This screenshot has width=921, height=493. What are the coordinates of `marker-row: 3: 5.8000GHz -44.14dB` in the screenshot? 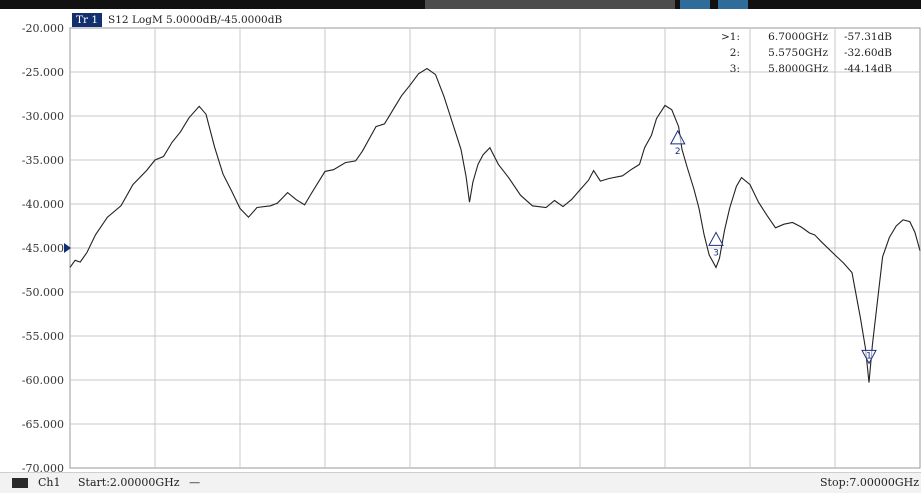 It's located at (796, 69).